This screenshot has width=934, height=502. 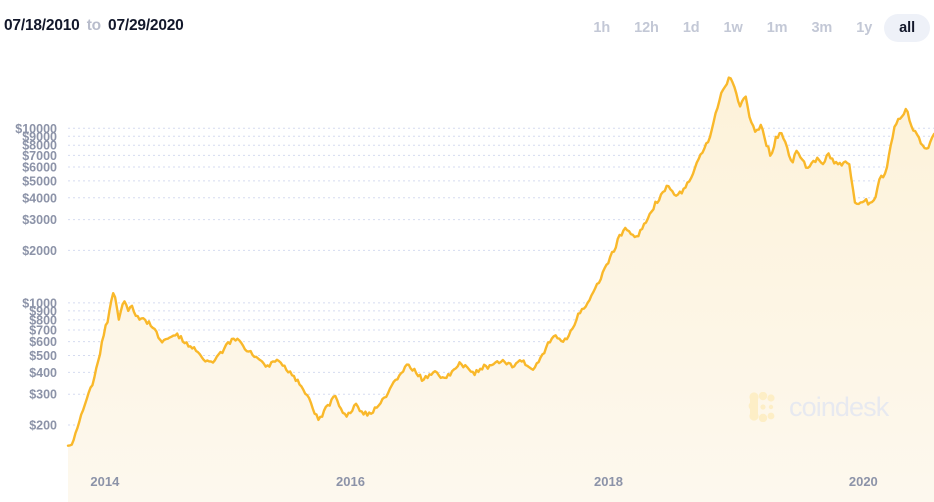 I want to click on x-axis-tick-2018: 2018, so click(x=608, y=481).